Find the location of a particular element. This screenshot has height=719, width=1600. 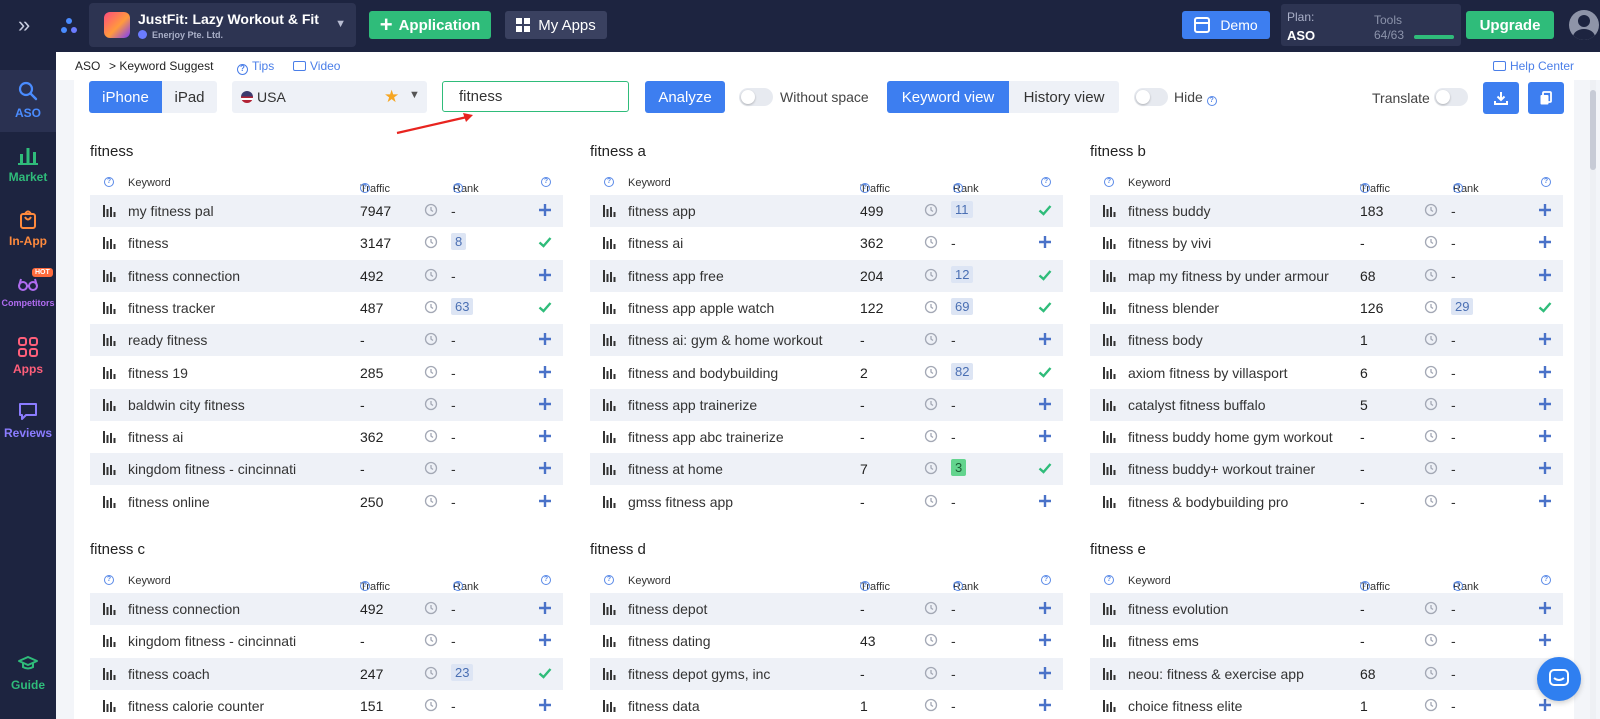

keyword-name: fitness buddy is located at coordinates (1169, 211).